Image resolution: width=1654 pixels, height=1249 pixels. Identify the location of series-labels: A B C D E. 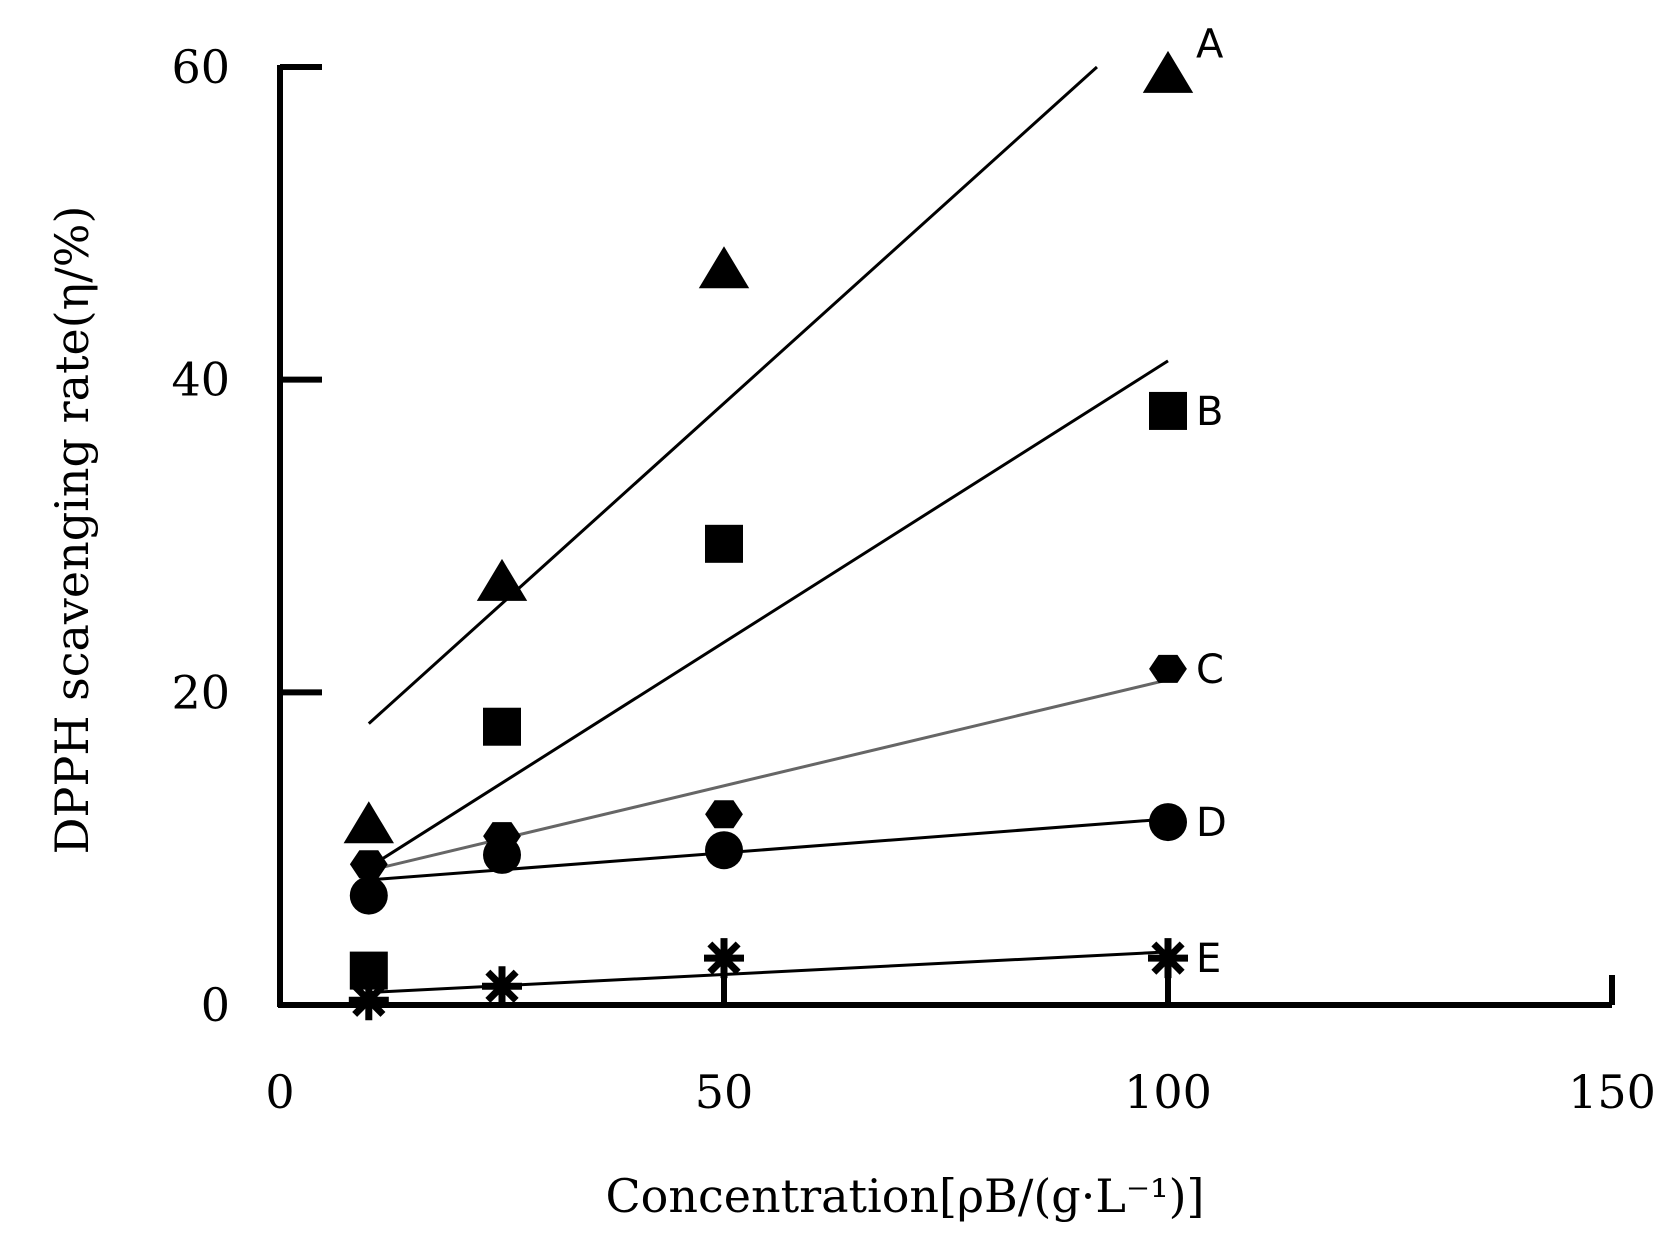
(1211, 502).